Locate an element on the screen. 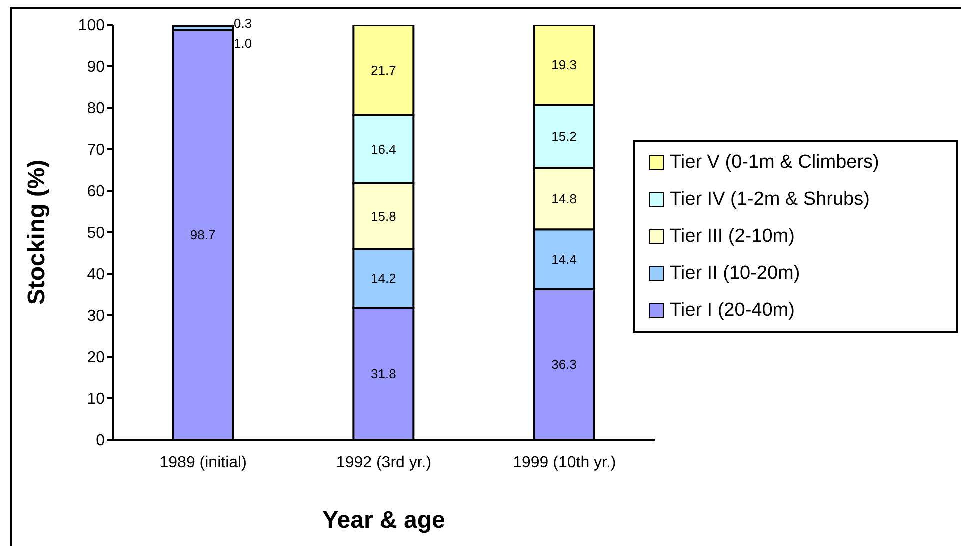 The width and height of the screenshot is (961, 546). y-tick-label: 40 is located at coordinates (96, 275).